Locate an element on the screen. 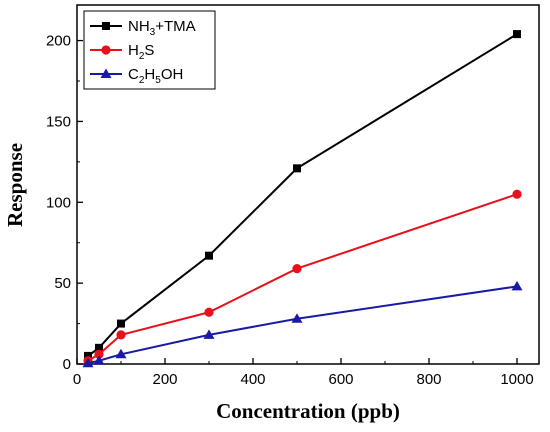  legend-label: H2S is located at coordinates (141, 52).